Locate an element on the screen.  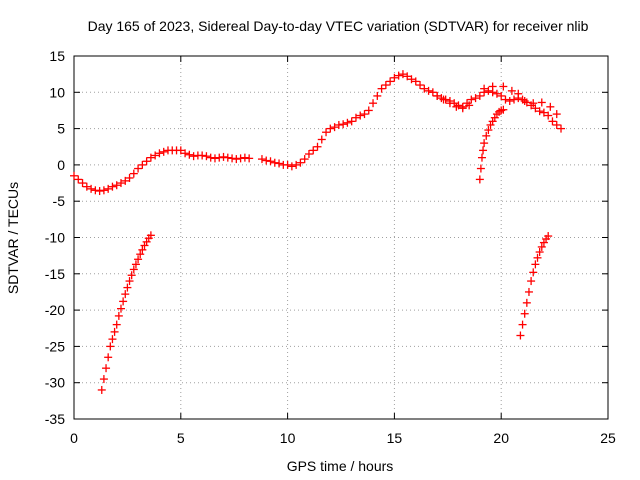
y-tick-label: -35 is located at coordinates (55, 419).